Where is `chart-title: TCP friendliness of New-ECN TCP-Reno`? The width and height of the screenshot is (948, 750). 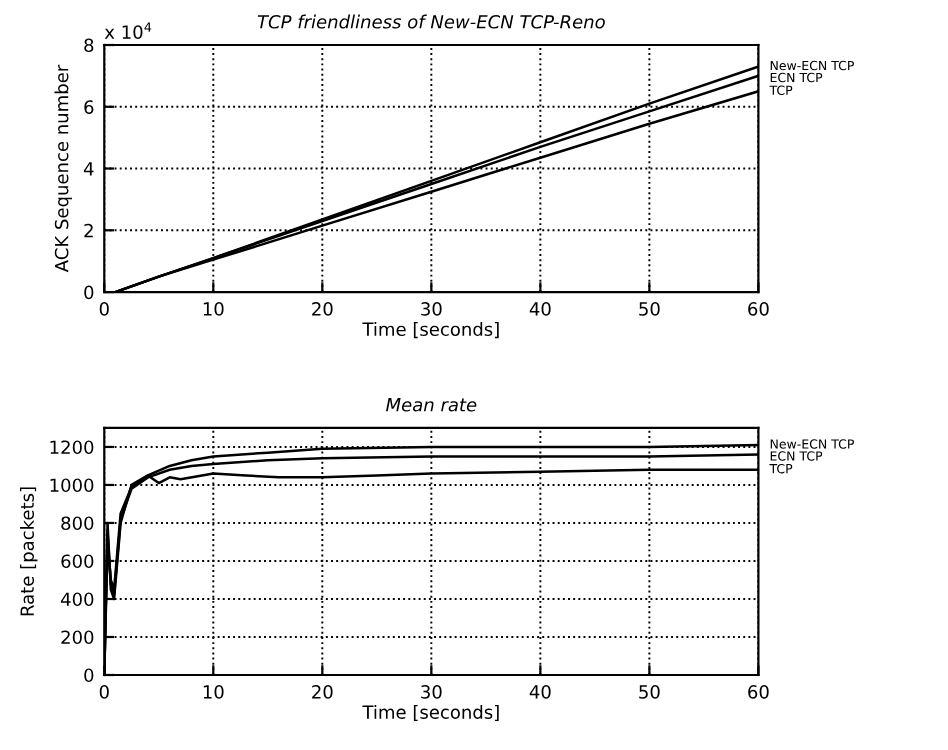 chart-title: TCP friendliness of New-ECN TCP-Reno is located at coordinates (431, 21).